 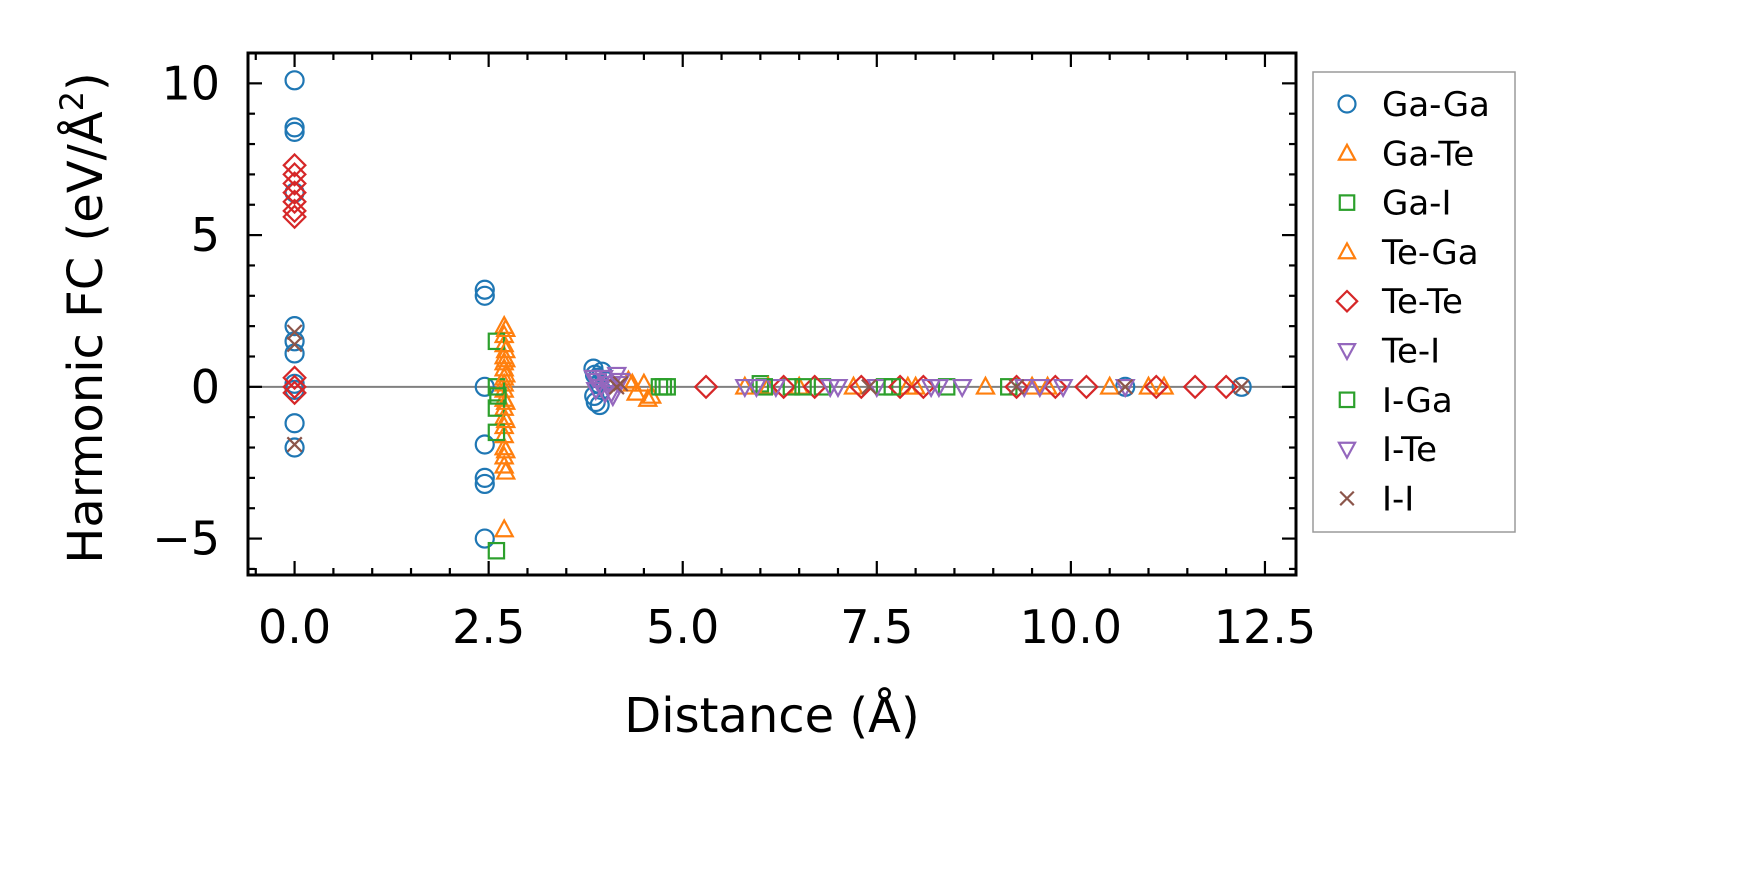 I want to click on legend-item: Te-Te, so click(x=1399, y=302).